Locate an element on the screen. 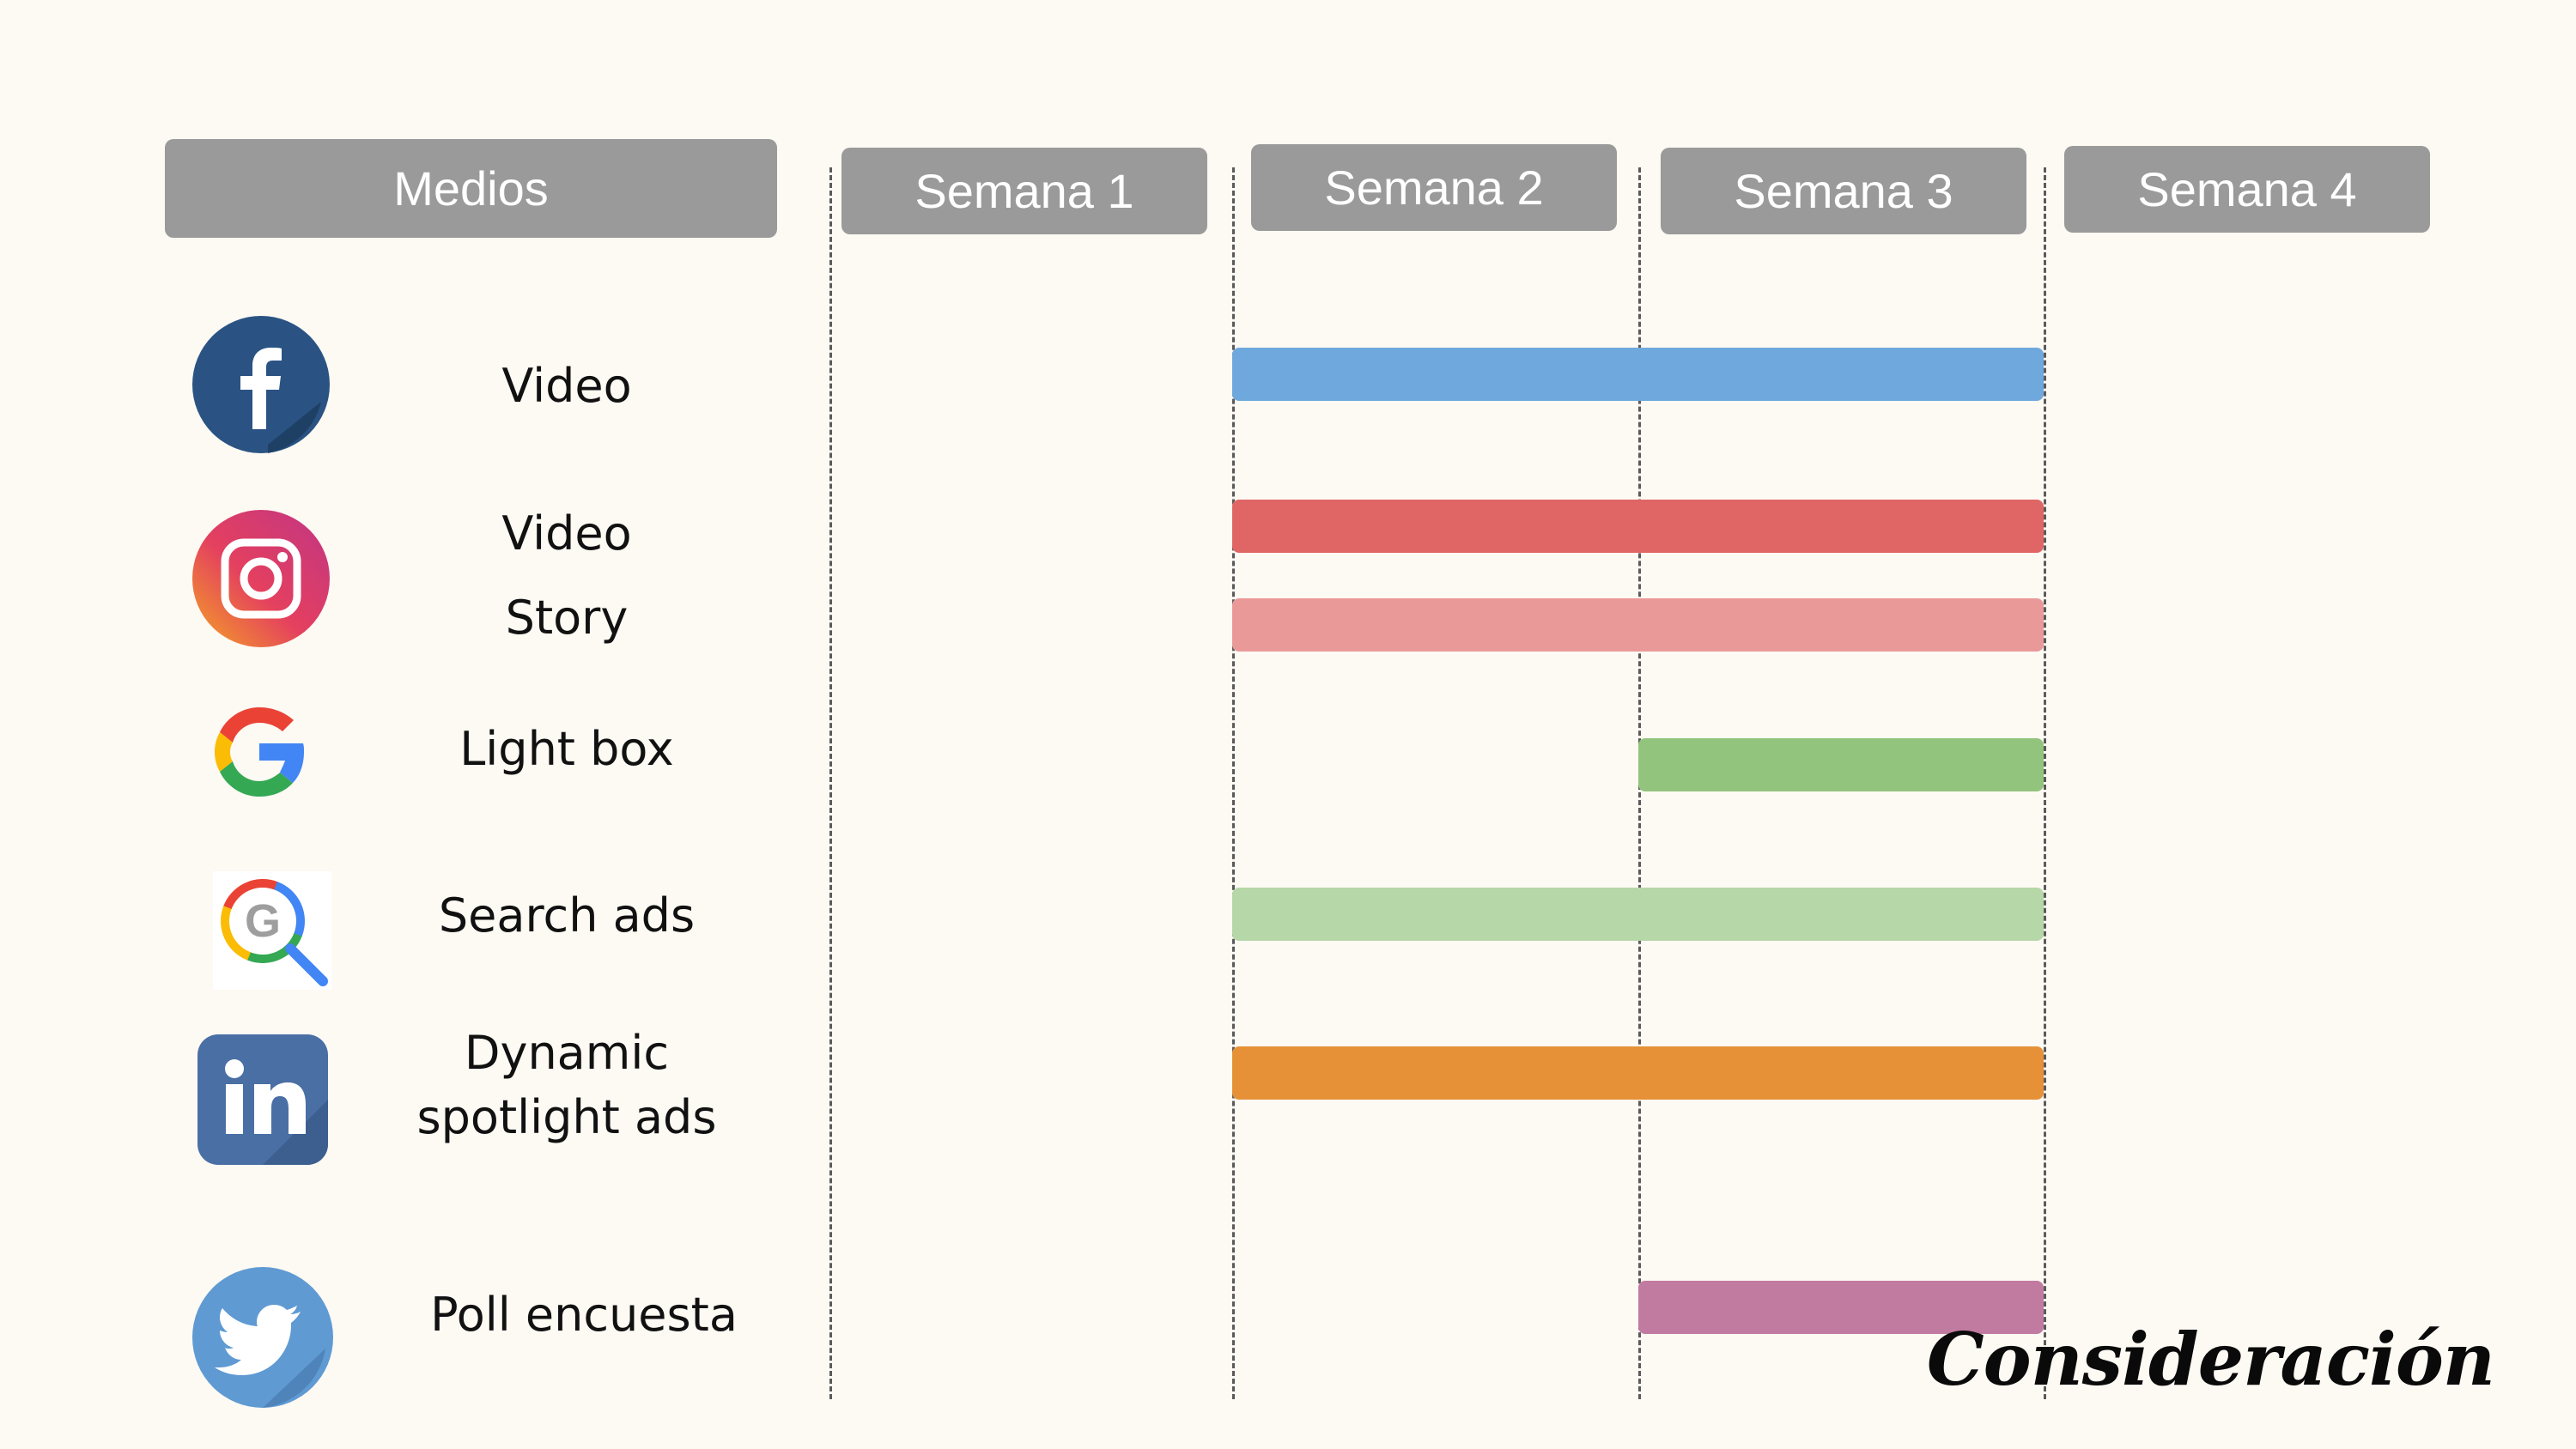 Image resolution: width=2576 pixels, height=1449 pixels. google-search-icon: G is located at coordinates (272, 930).